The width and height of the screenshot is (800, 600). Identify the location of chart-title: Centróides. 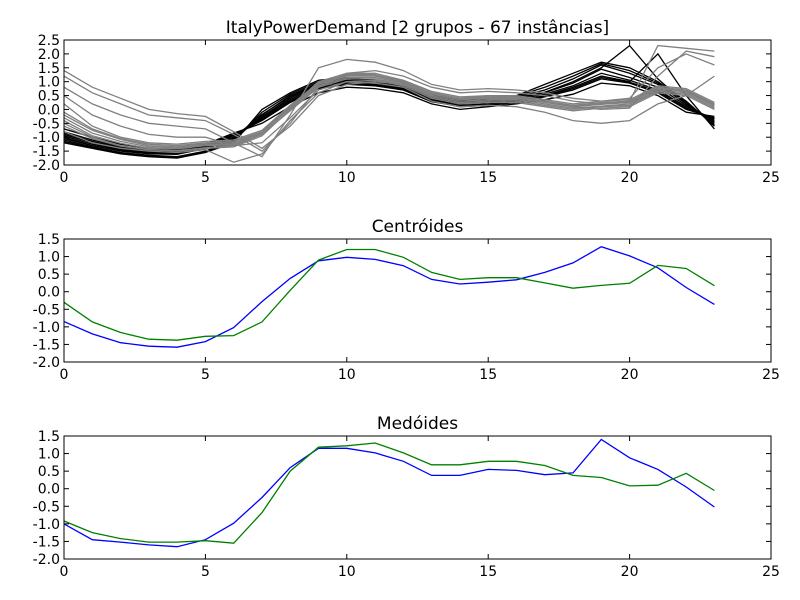
(418, 227).